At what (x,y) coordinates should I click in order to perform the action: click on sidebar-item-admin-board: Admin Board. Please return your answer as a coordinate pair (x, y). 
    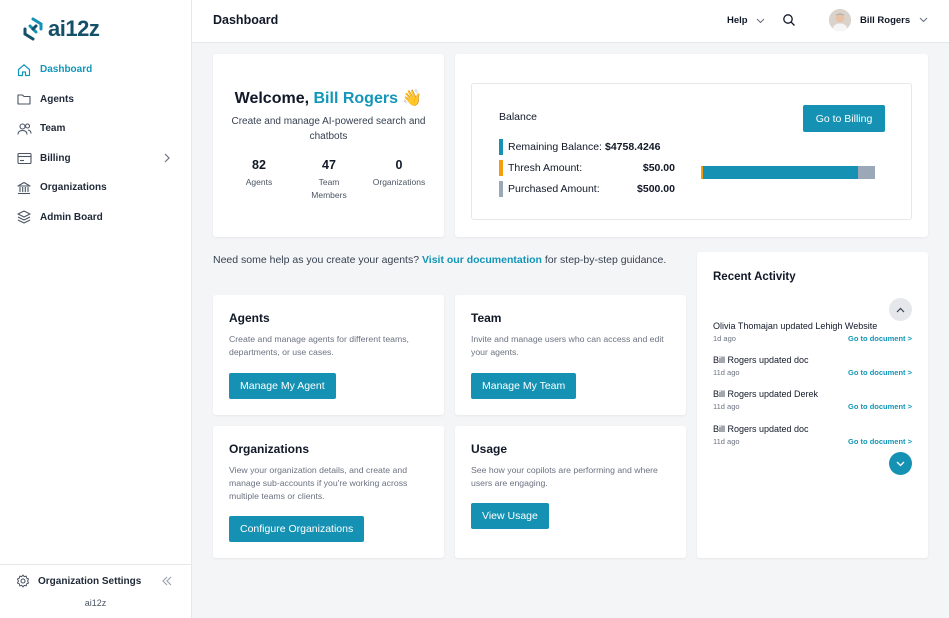
    Looking at the image, I should click on (95, 218).